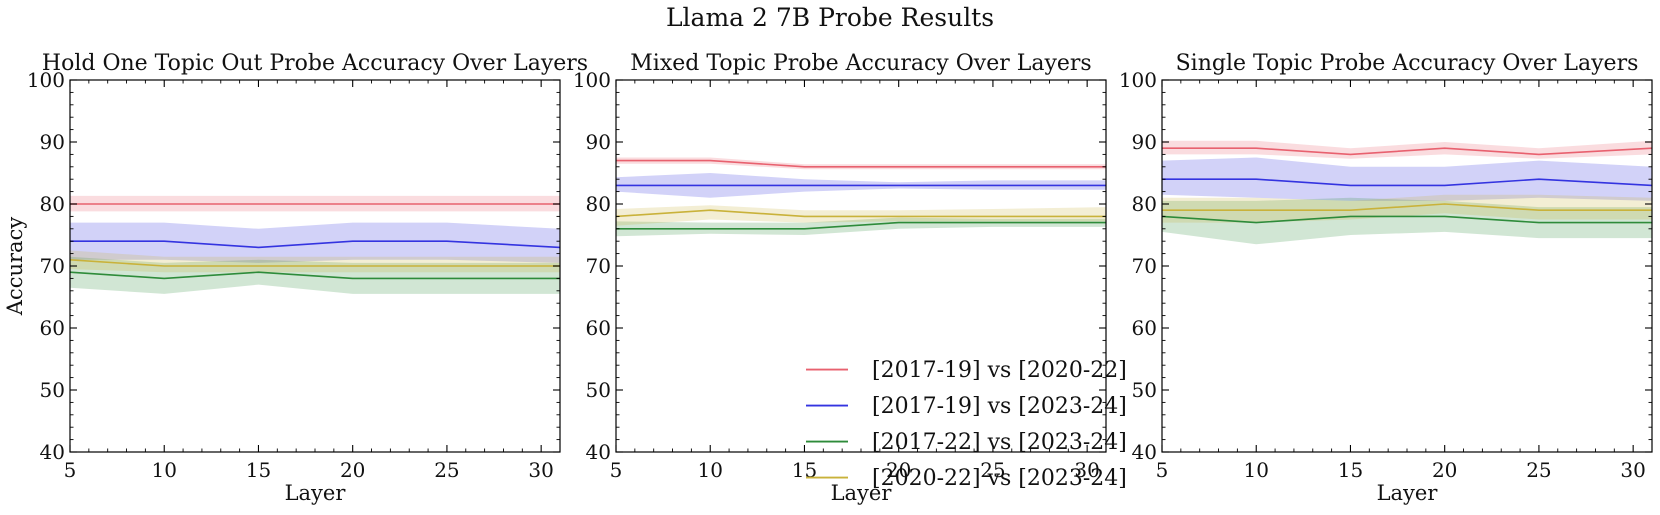  What do you see at coordinates (999, 370) in the screenshot?
I see `legend-label-1: [2017-19] vs [2020-22]` at bounding box center [999, 370].